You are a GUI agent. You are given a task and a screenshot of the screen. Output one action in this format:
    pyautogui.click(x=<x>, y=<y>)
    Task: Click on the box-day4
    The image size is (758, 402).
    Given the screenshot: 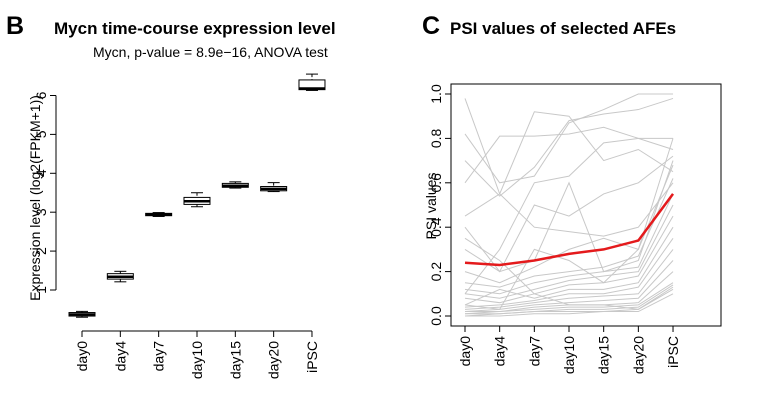 What is the action you would take?
    pyautogui.click(x=120, y=276)
    